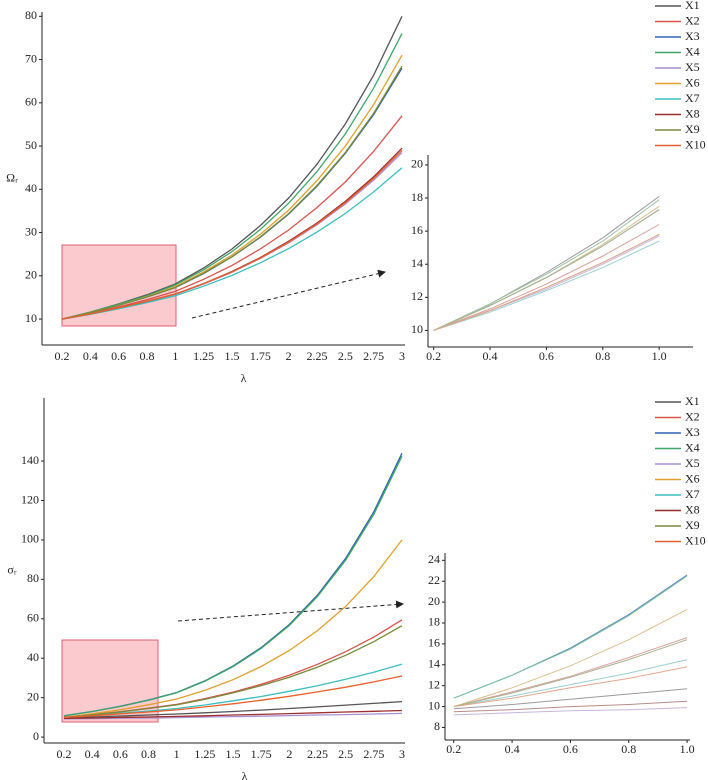 Image resolution: width=708 pixels, height=780 pixels. What do you see at coordinates (317, 754) in the screenshot?
I see `x-tick-label: 2.25` at bounding box center [317, 754].